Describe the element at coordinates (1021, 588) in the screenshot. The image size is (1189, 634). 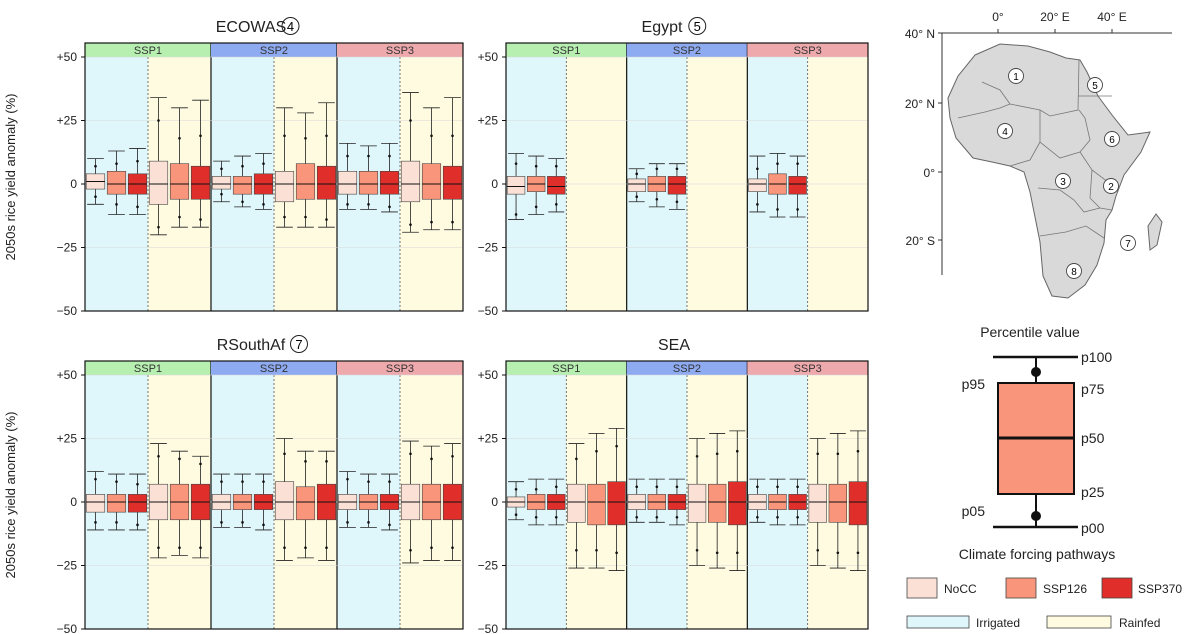
I see `legend-swatch-ssp126` at that location.